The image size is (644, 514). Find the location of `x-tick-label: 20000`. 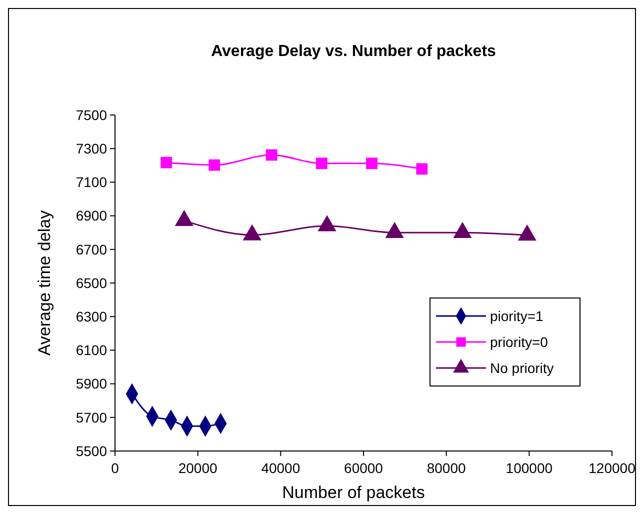

x-tick-label: 20000 is located at coordinates (198, 468).